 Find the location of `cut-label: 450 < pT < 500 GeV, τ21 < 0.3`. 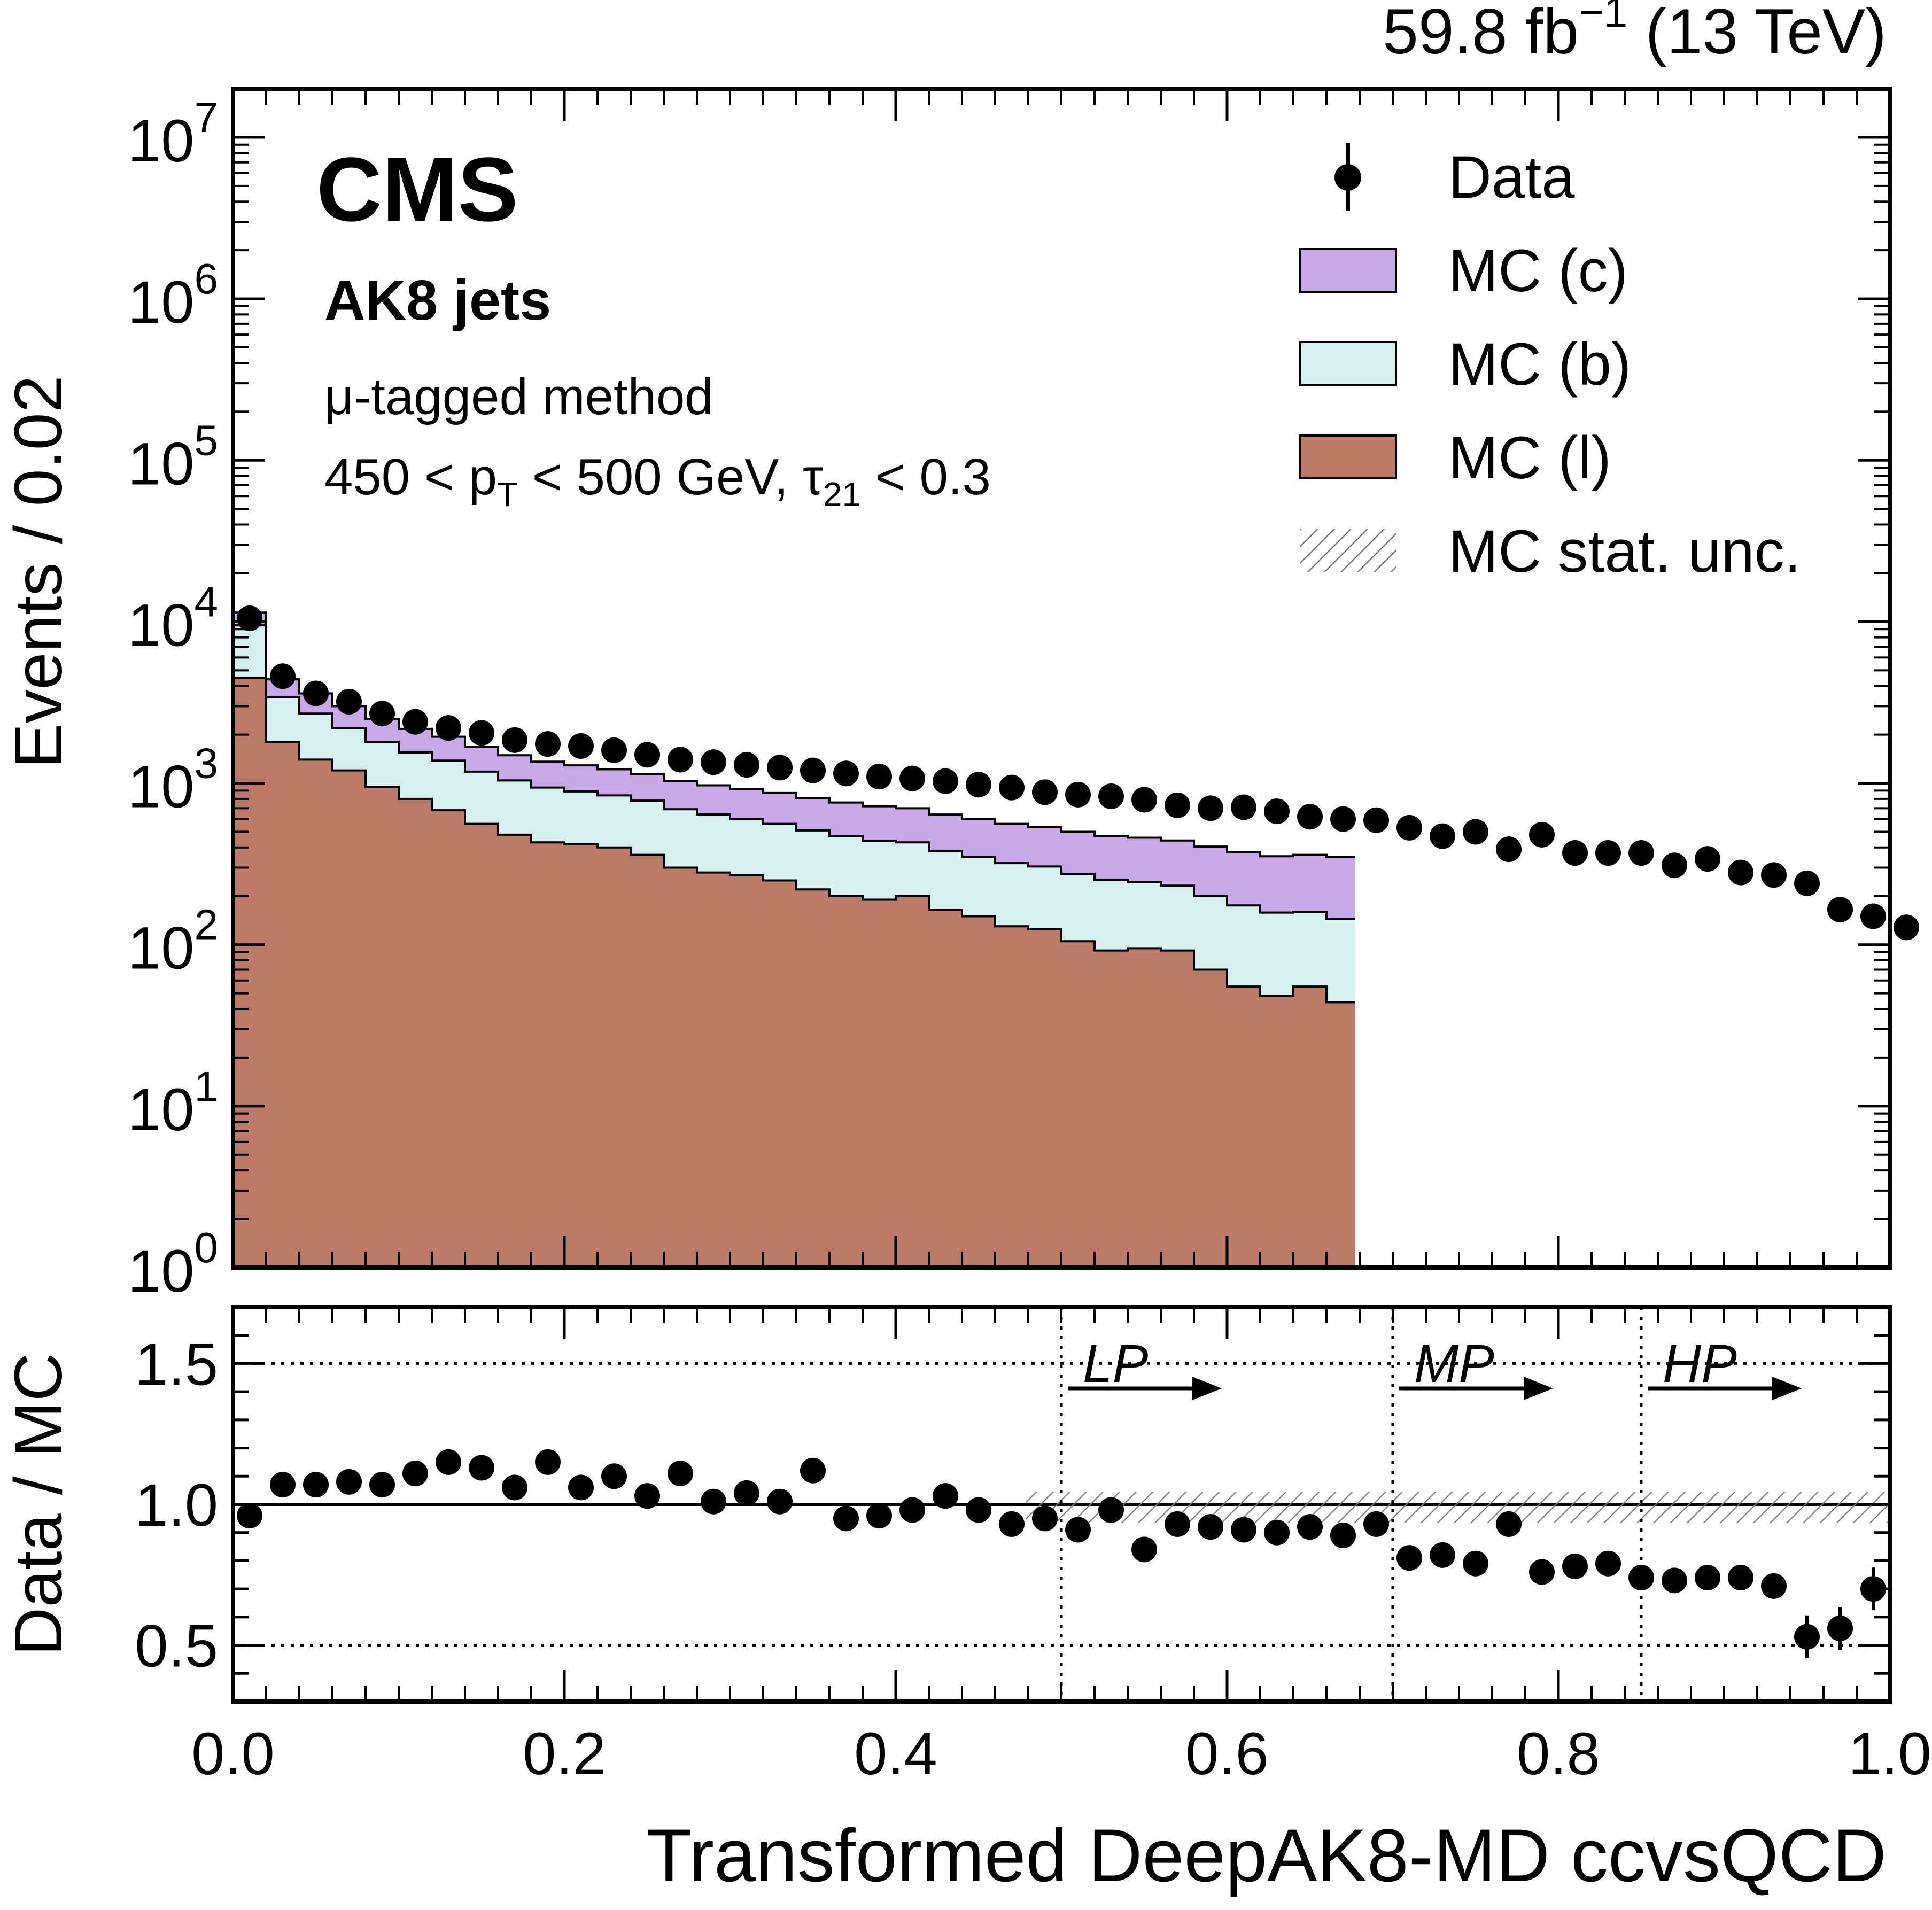

cut-label: 450 < pT < 500 GeV, τ21 < 0.3 is located at coordinates (657, 481).